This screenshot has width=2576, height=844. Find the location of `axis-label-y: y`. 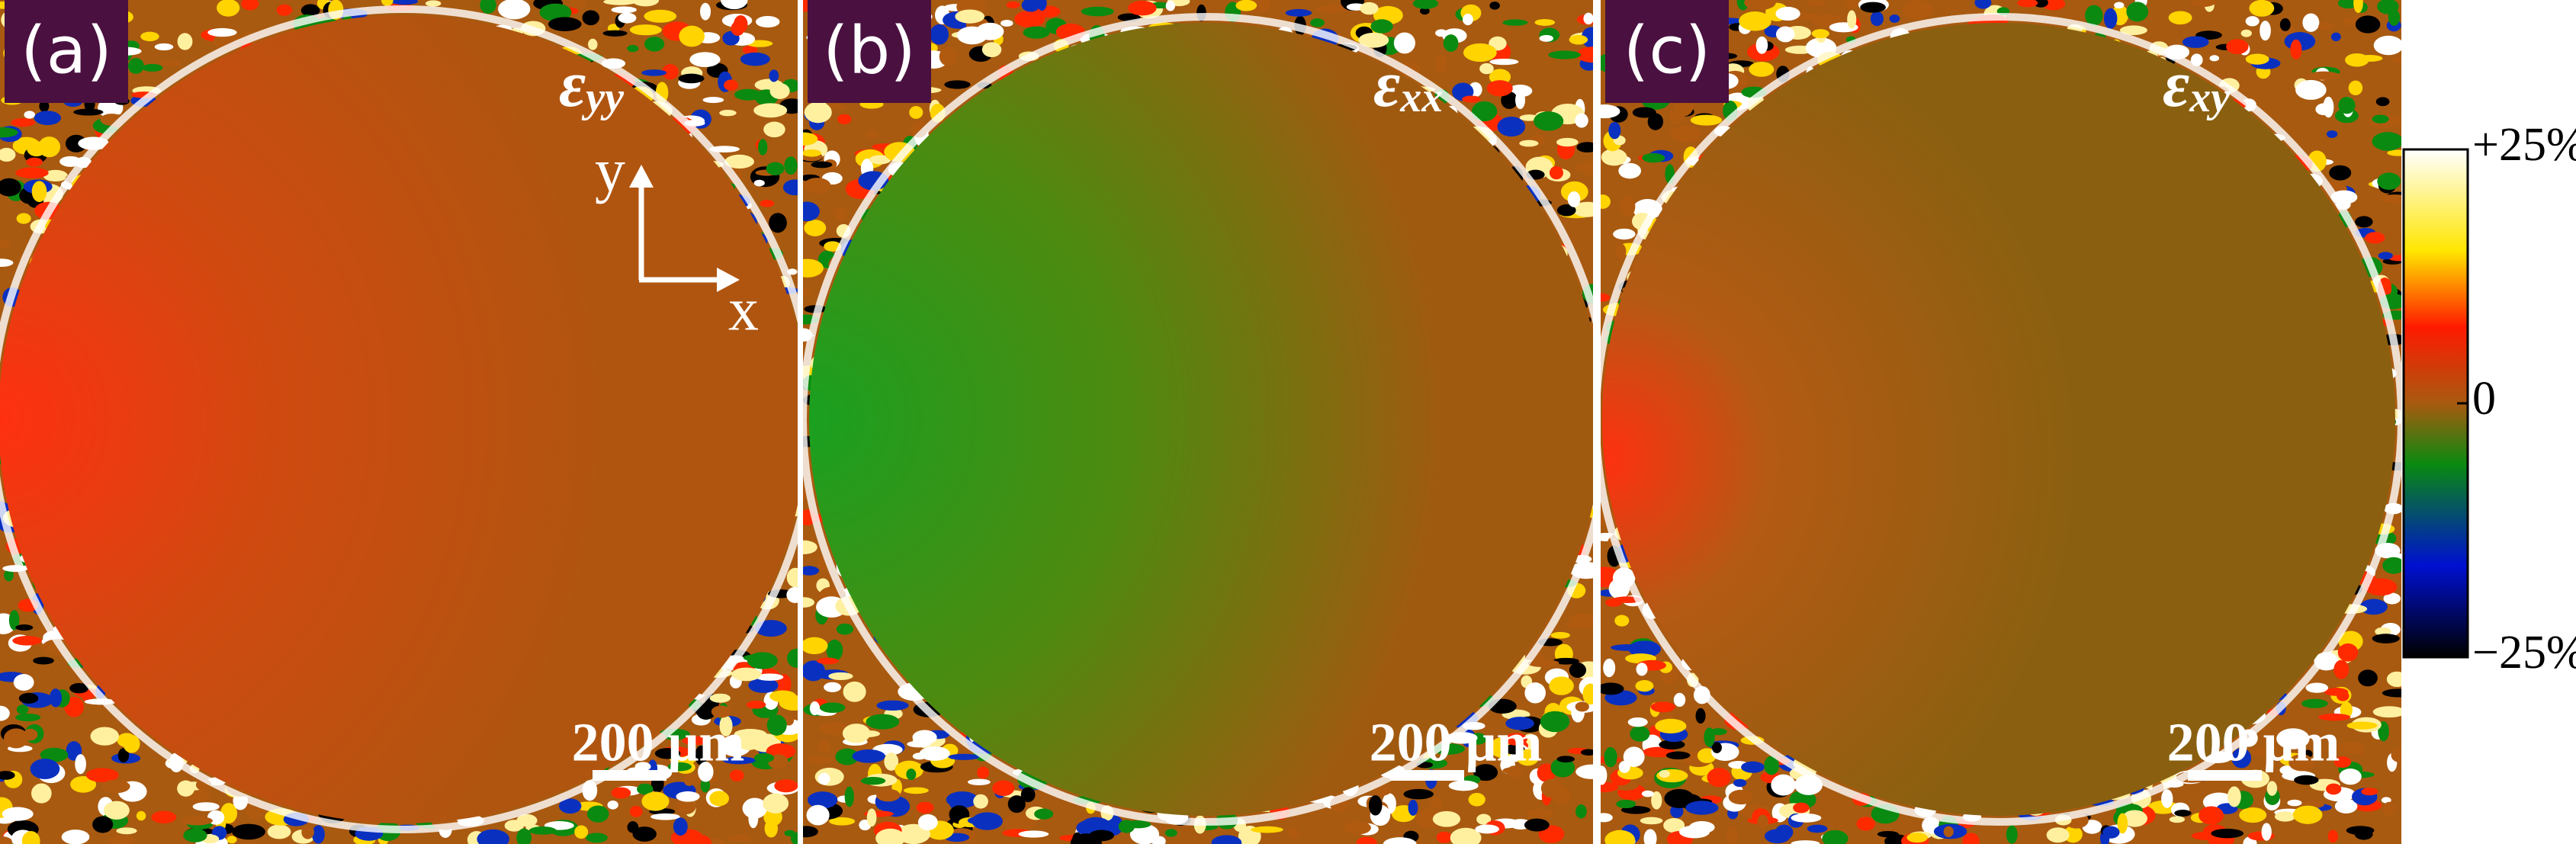

axis-label-y: y is located at coordinates (610, 170).